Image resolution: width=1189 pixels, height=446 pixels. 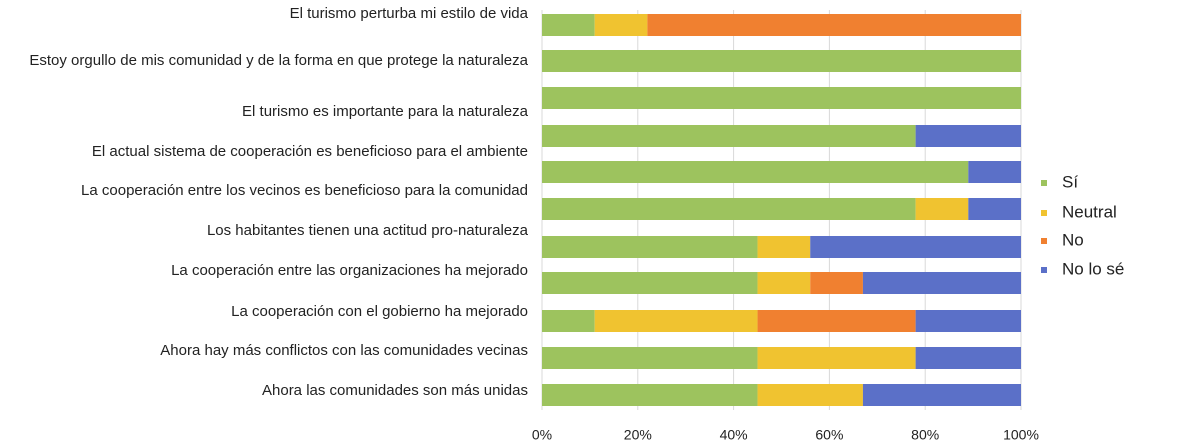 What do you see at coordinates (1089, 211) in the screenshot?
I see `legend-label: Neutral` at bounding box center [1089, 211].